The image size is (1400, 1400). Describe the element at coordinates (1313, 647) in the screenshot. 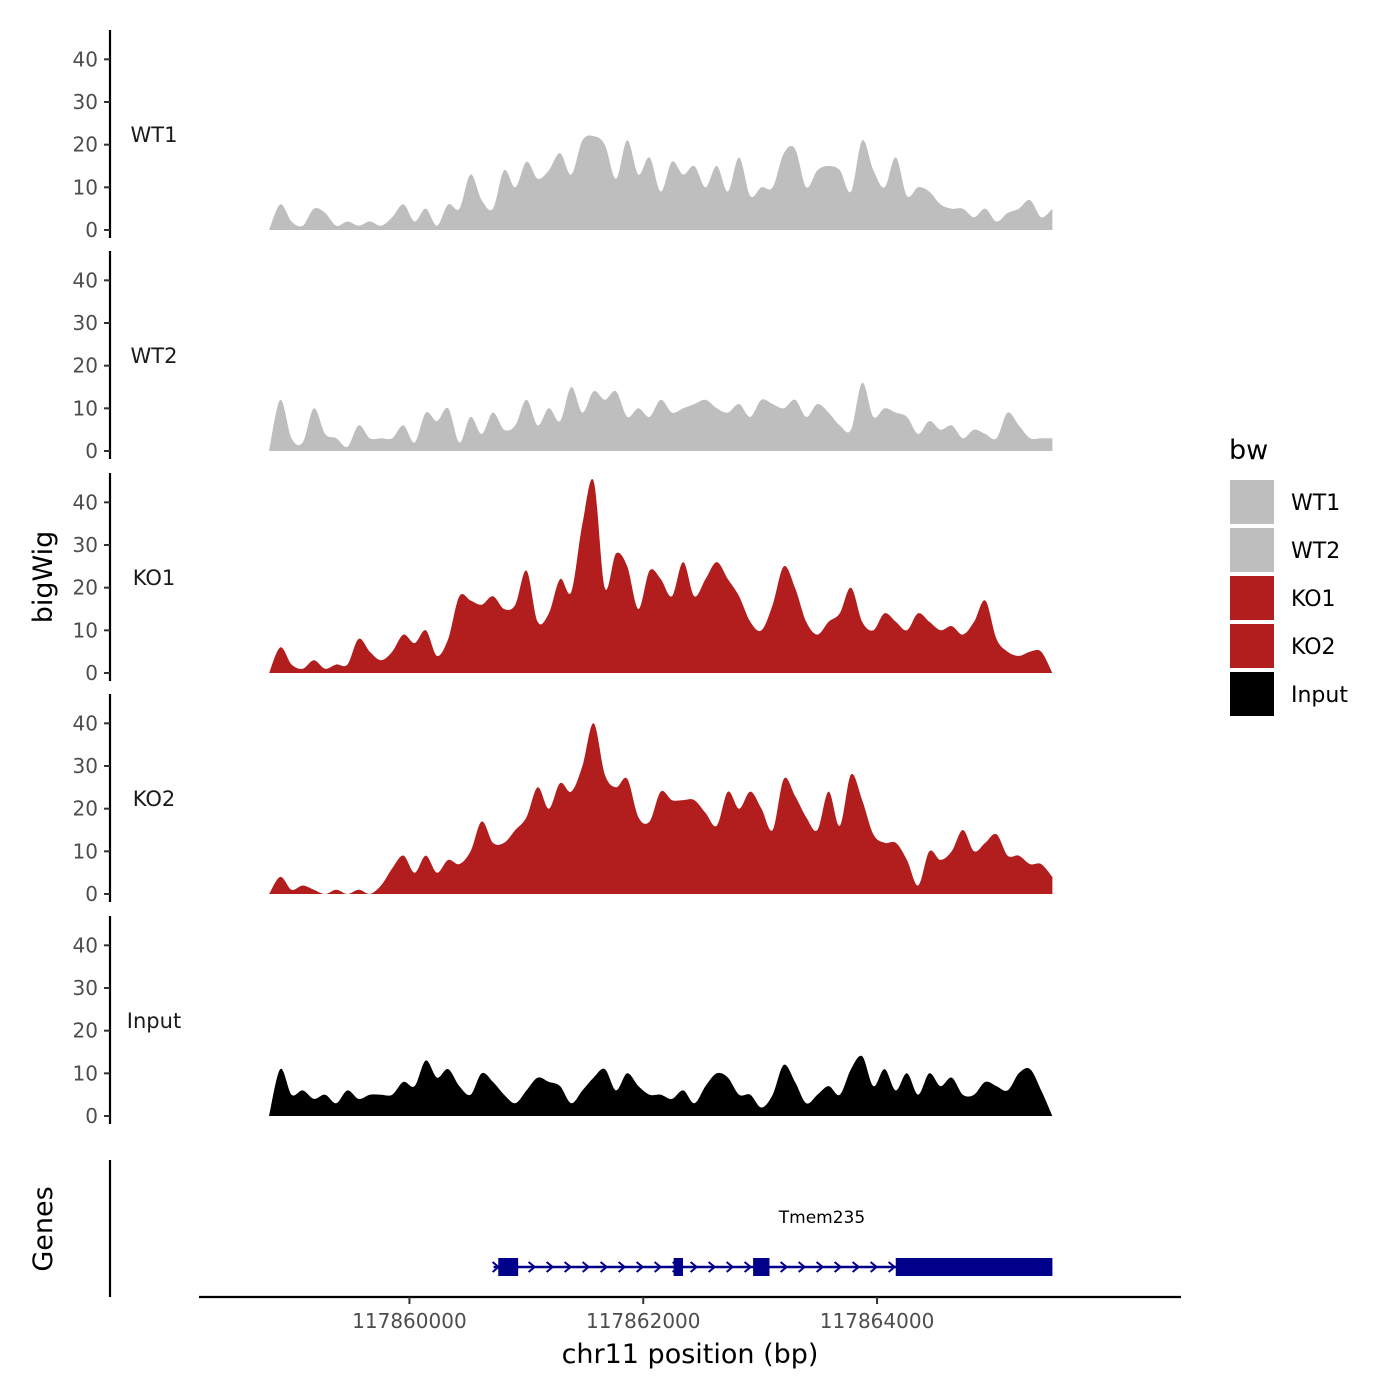

I see `legend-label-ko2: KO2` at that location.